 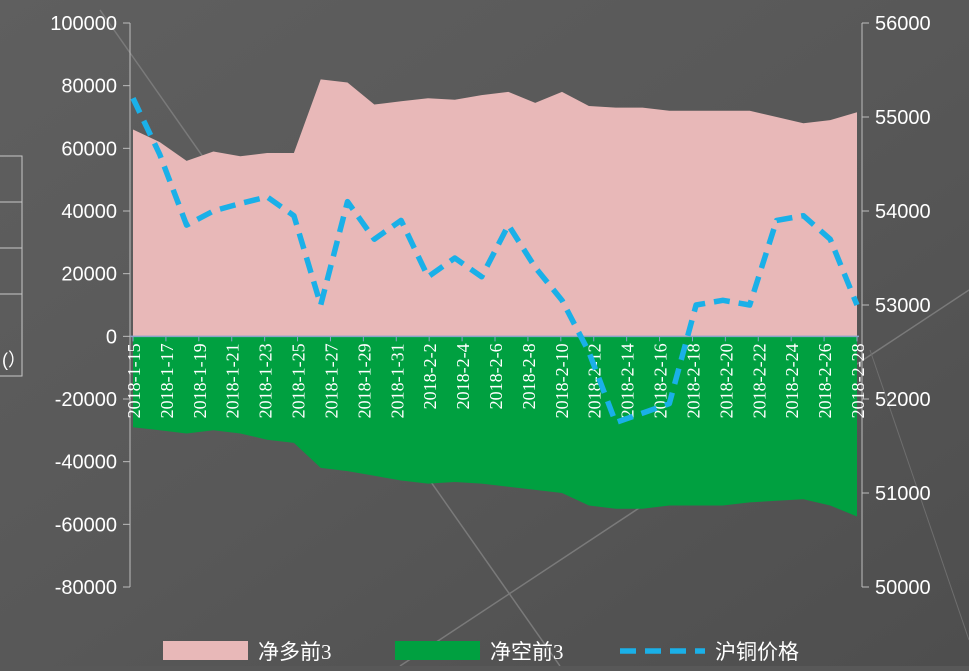 I want to click on legend-item: 净空前3, so click(x=479, y=652).